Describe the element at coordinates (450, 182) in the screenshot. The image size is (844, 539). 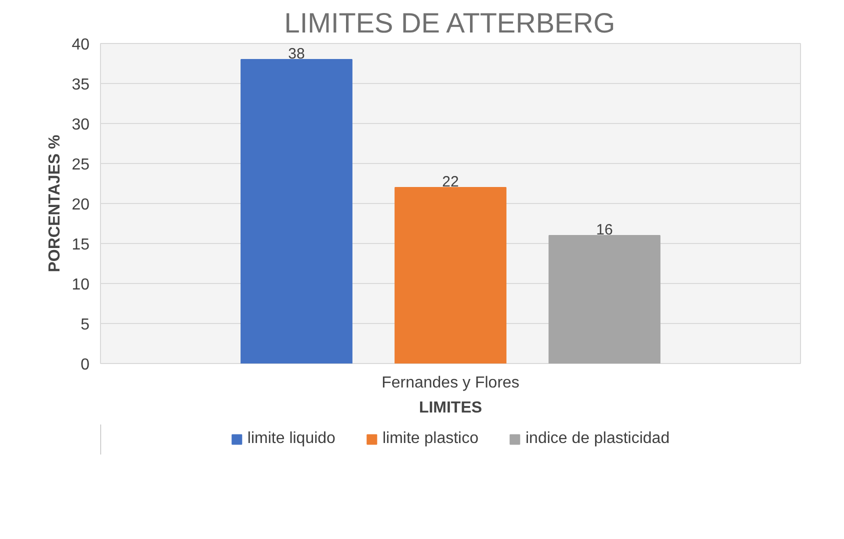
I see `data-label: 22` at that location.